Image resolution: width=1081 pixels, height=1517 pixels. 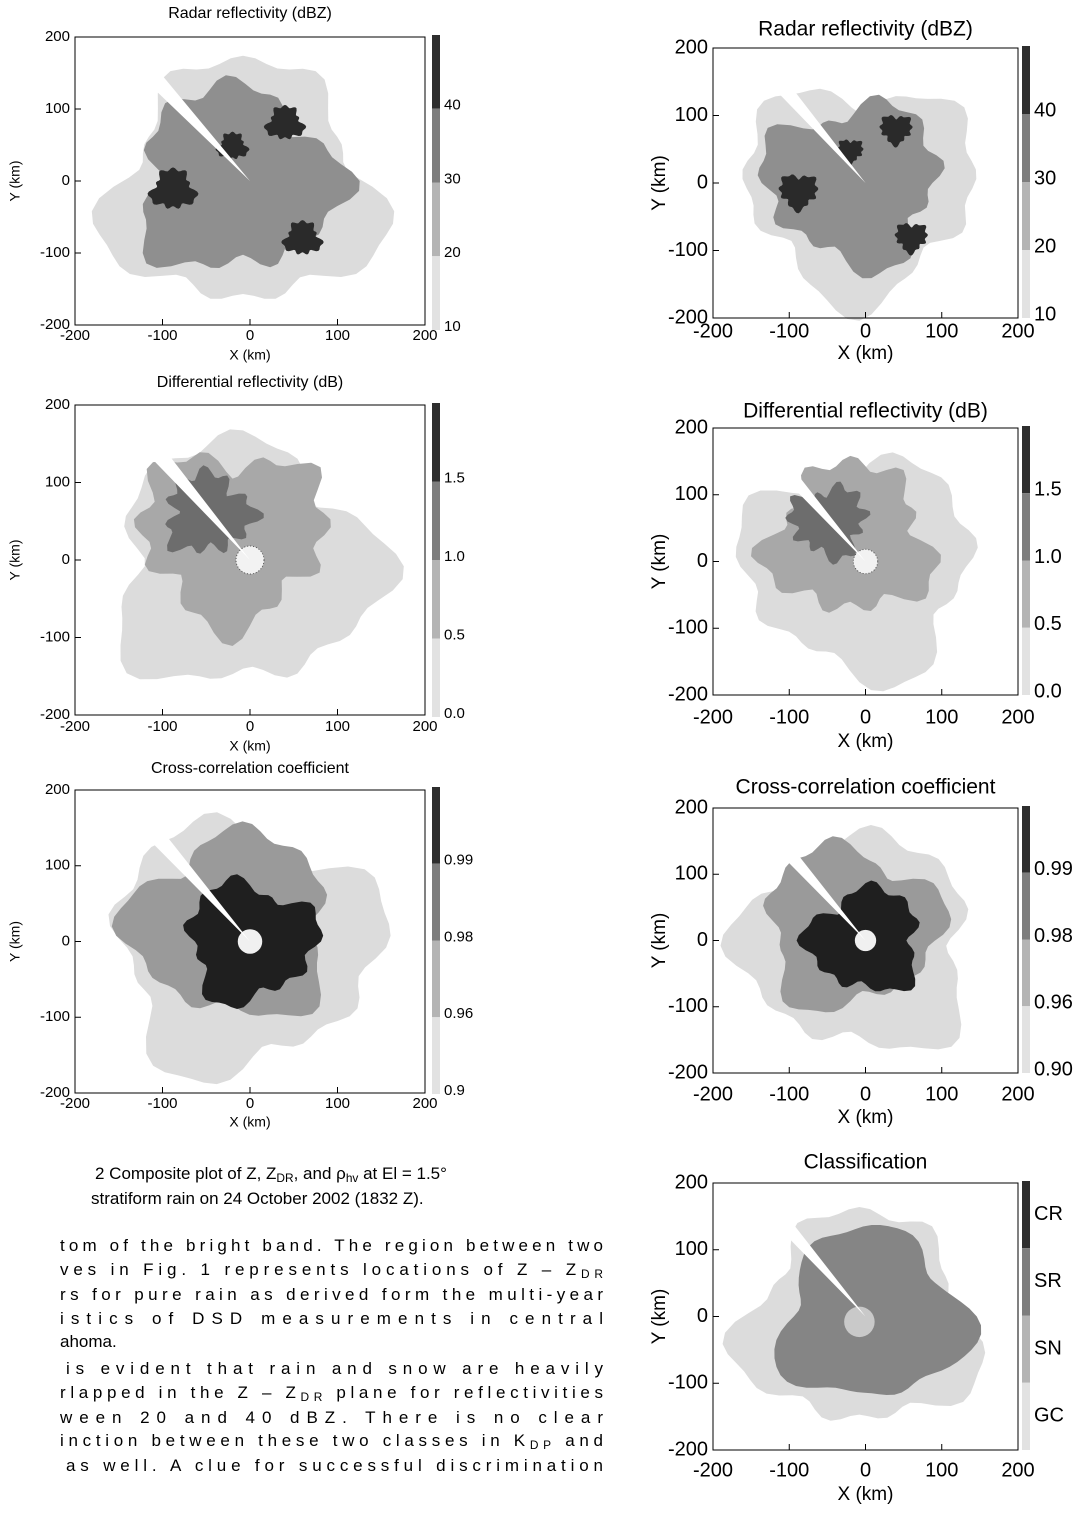 I want to click on colorbar-label: 1.0, so click(x=1048, y=557).